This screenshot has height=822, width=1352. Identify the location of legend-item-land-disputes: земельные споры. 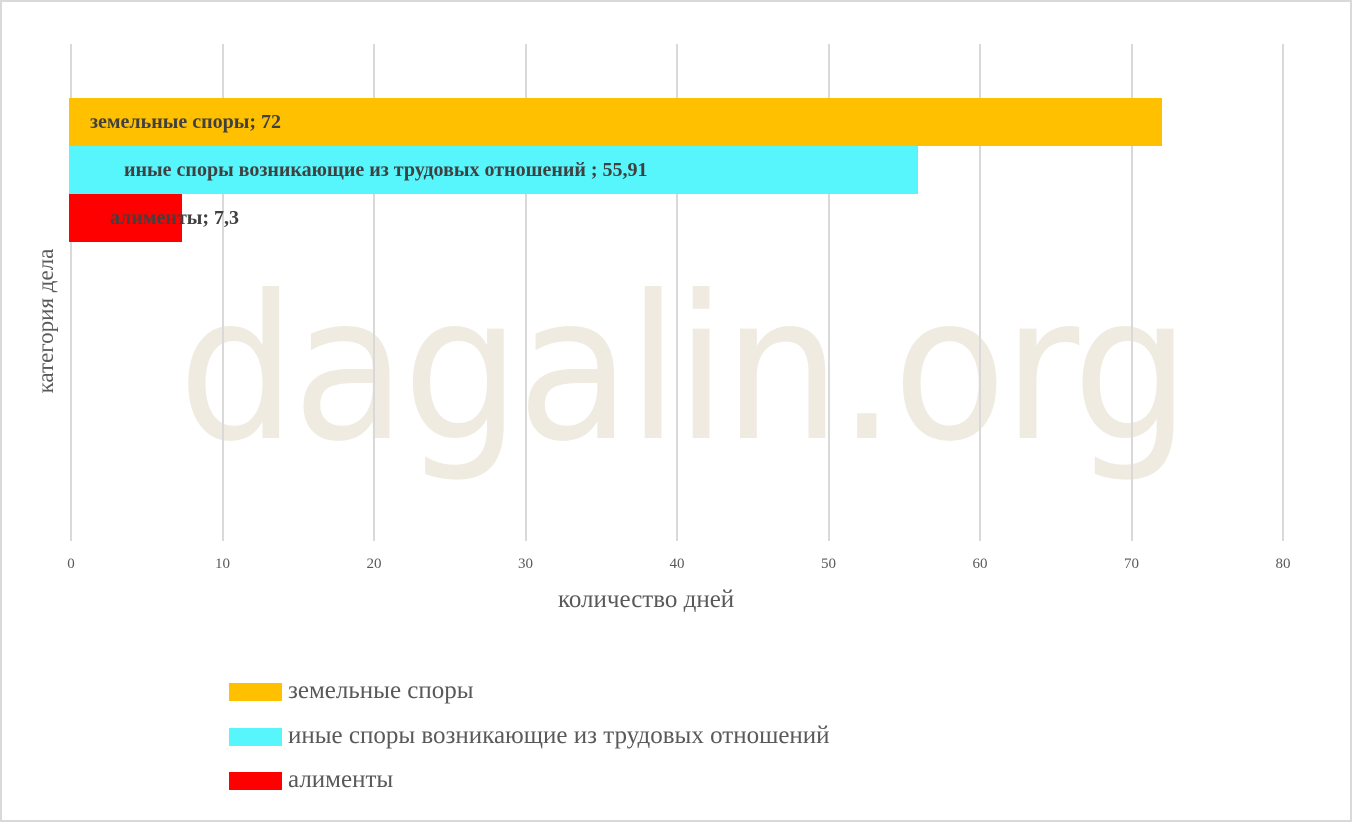
(529, 698).